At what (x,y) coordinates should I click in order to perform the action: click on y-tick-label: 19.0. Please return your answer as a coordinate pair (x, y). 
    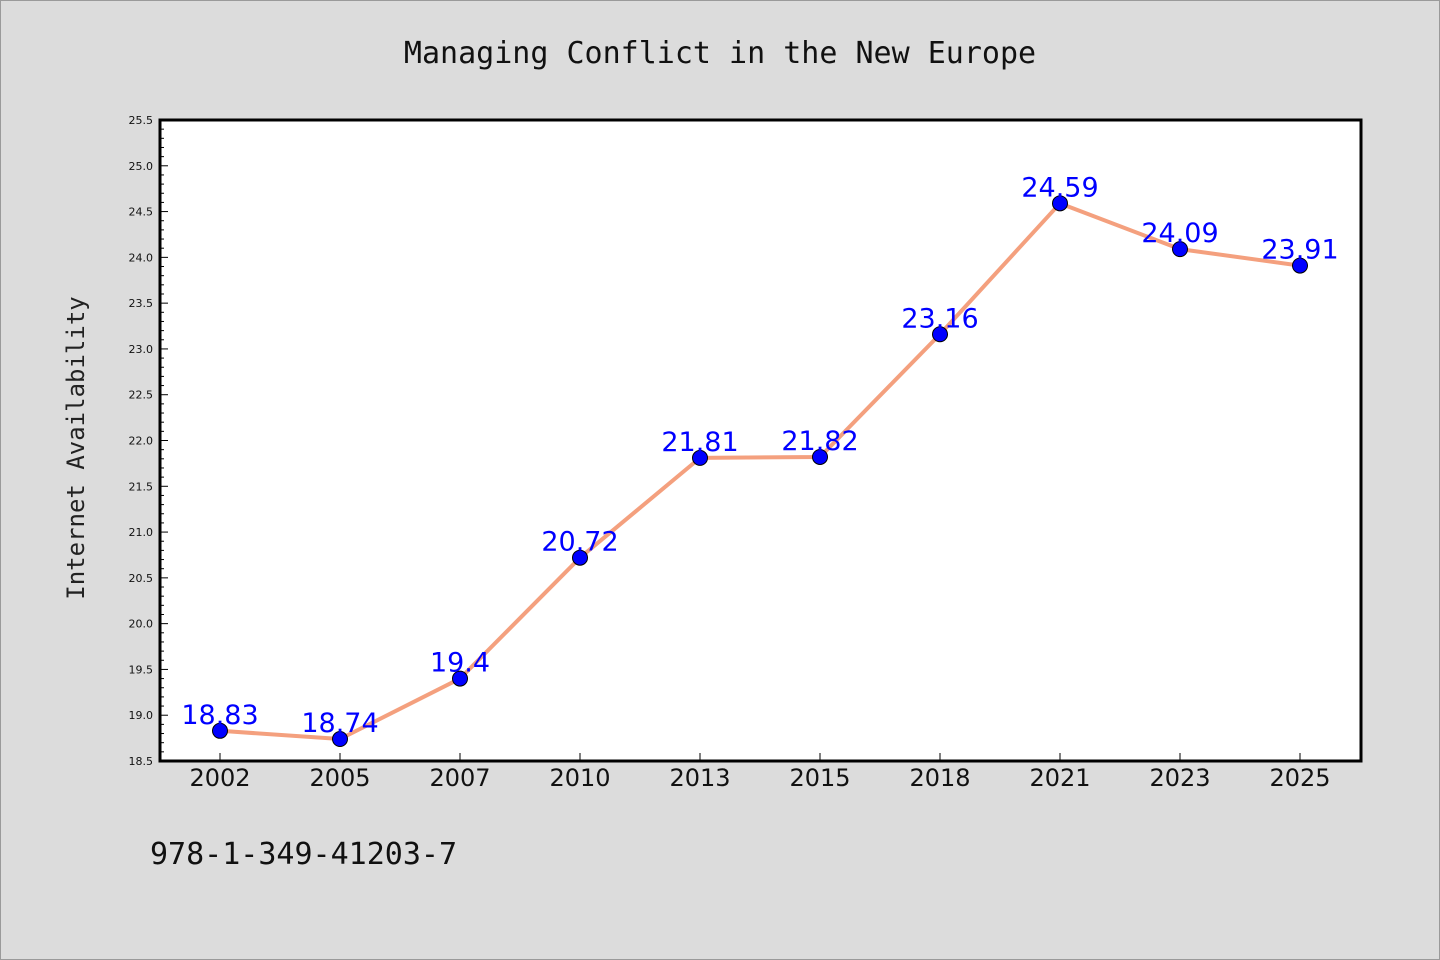
    Looking at the image, I should click on (141, 715).